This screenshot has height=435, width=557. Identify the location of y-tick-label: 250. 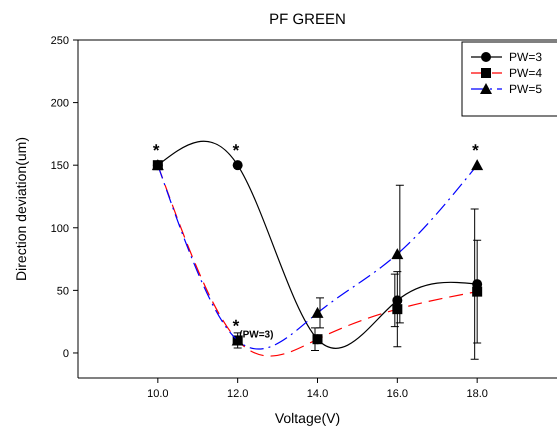
(59, 41).